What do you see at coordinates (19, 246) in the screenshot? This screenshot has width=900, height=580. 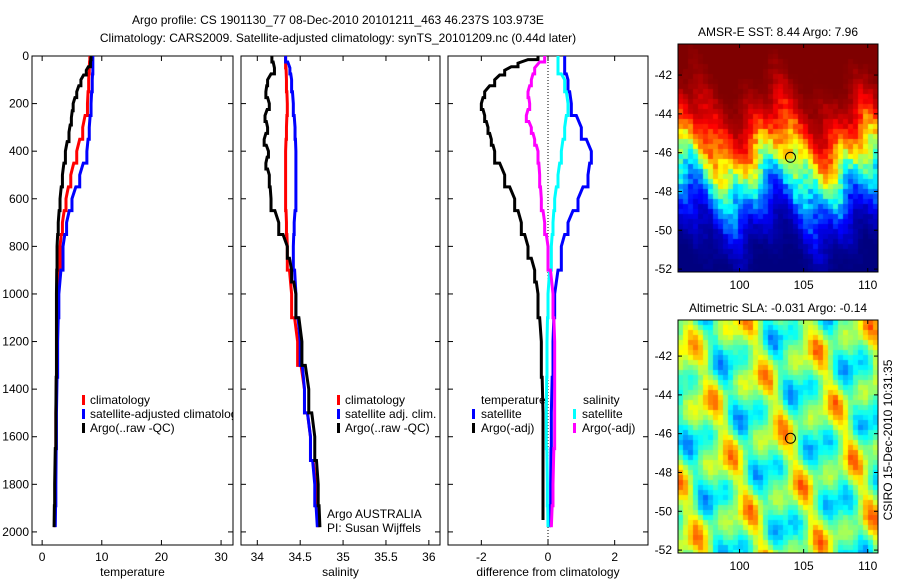 I see `y-tick-label: 800` at bounding box center [19, 246].